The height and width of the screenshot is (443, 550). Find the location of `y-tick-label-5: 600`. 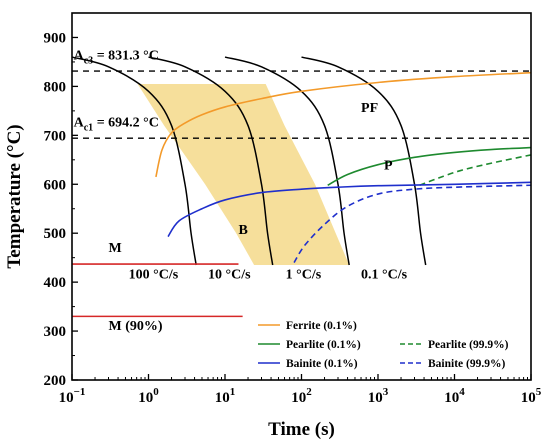

y-tick-label-5: 600 is located at coordinates (55, 185).